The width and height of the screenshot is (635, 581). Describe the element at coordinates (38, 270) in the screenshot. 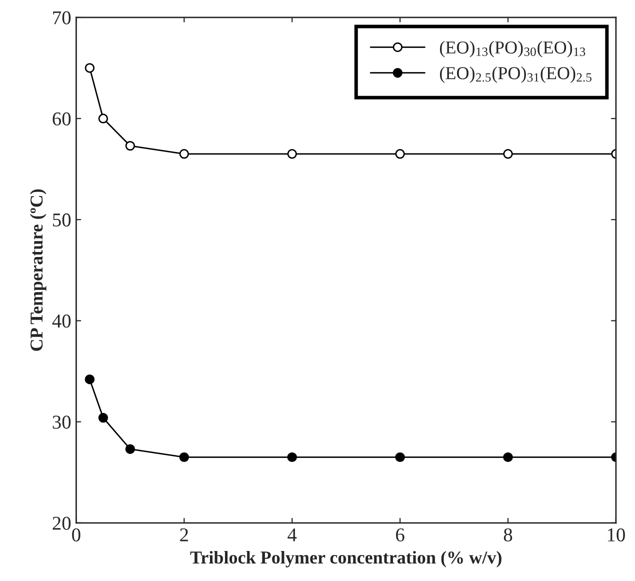

I see `y-axis-title: CP Temperature (ºC)` at that location.